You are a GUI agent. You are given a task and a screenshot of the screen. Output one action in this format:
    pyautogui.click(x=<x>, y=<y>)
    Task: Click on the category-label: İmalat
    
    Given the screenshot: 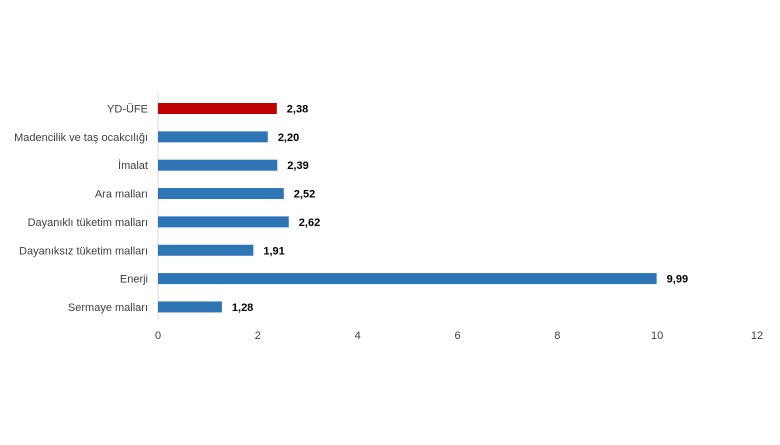 What is the action you would take?
    pyautogui.click(x=133, y=165)
    